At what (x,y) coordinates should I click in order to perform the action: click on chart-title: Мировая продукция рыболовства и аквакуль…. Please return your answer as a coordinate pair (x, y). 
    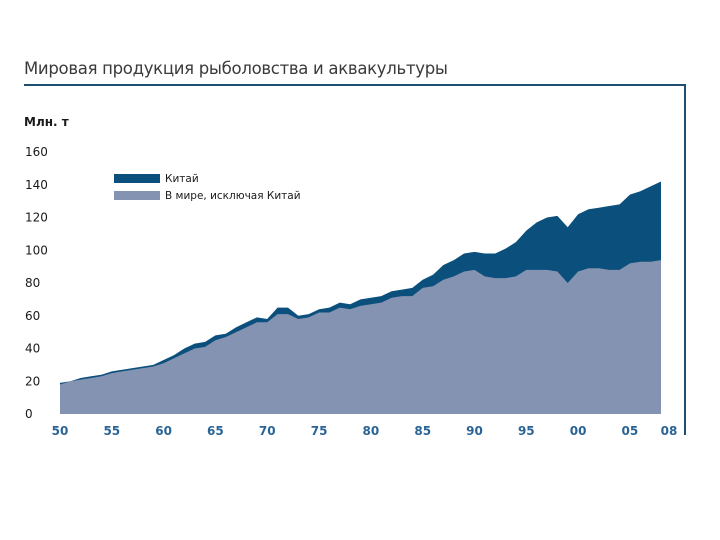
    Looking at the image, I should click on (236, 68).